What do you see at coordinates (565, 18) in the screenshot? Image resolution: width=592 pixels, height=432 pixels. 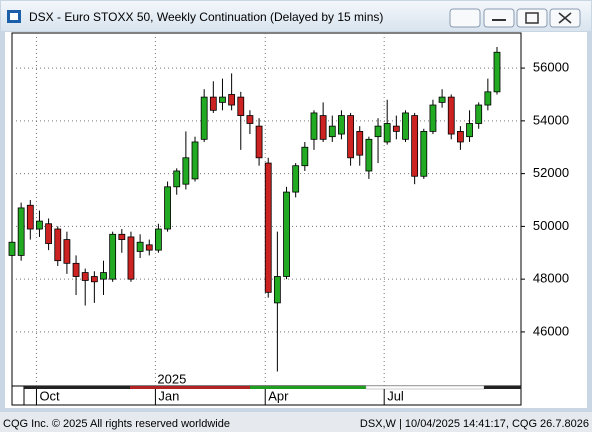 I see `close-icon` at bounding box center [565, 18].